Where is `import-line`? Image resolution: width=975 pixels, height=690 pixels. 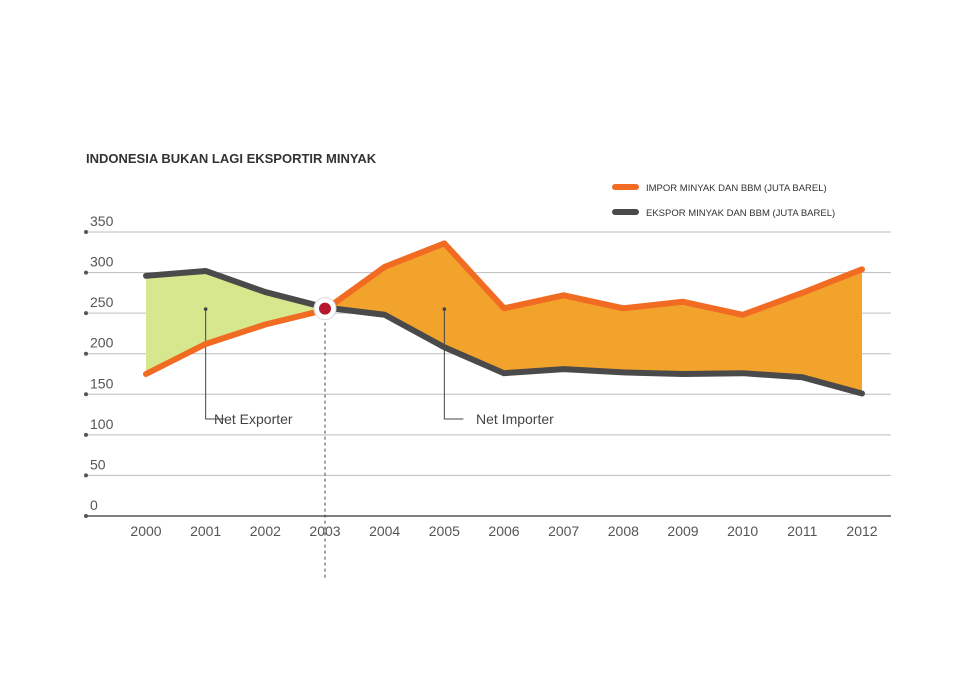
import-line is located at coordinates (504, 308).